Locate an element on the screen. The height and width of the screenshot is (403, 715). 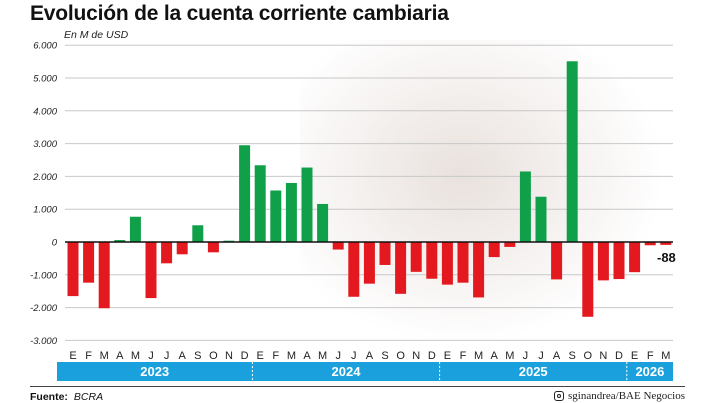
source-note: Fuente: BCRA is located at coordinates (66, 397).